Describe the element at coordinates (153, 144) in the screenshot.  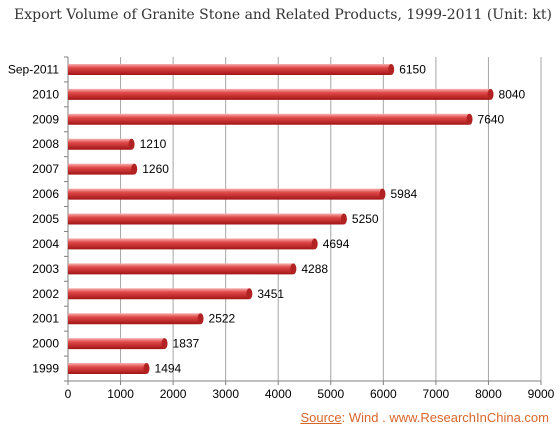
I see `data-label: 1210` at that location.